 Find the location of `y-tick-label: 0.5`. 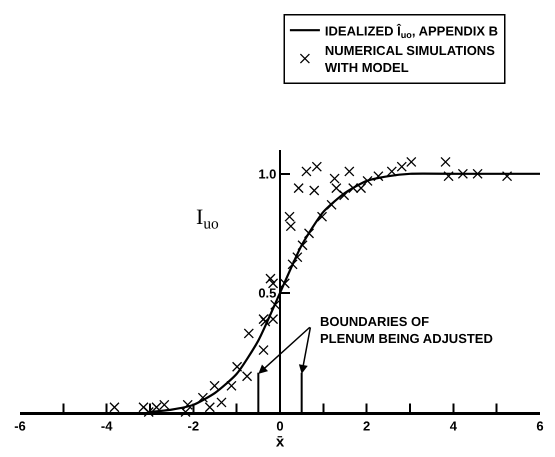

y-tick-label: 0.5 is located at coordinates (267, 292).